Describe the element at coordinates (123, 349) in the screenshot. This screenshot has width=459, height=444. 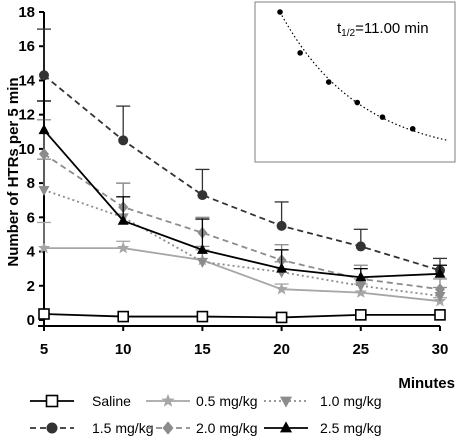
I see `x-tick-label: 10` at that location.